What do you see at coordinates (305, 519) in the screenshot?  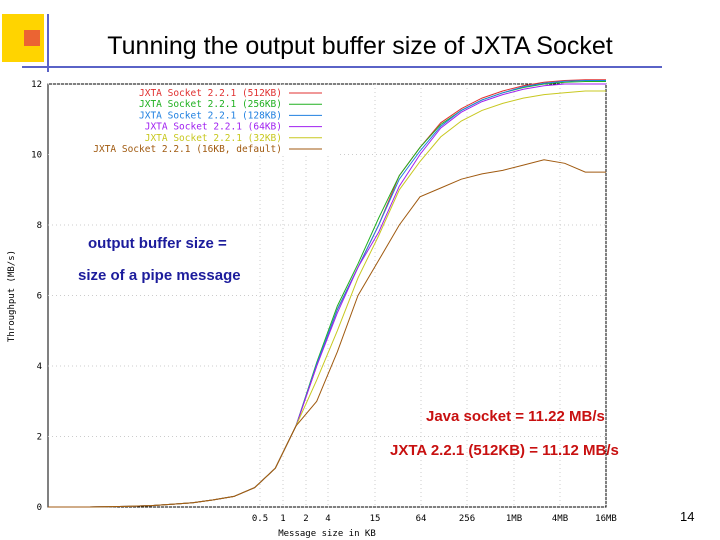 I see `x-tick-label: 2` at bounding box center [305, 519].